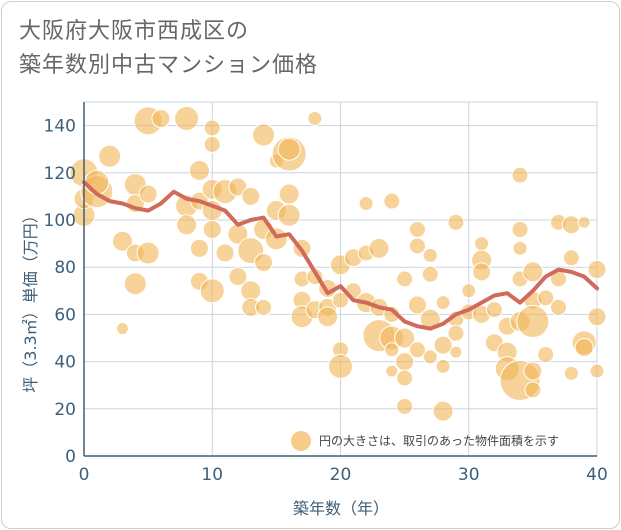 Image resolution: width=621 pixels, height=530 pixels. What do you see at coordinates (134, 31) in the screenshot?
I see `title-line-1: 大阪府大阪市西成区の` at bounding box center [134, 31].